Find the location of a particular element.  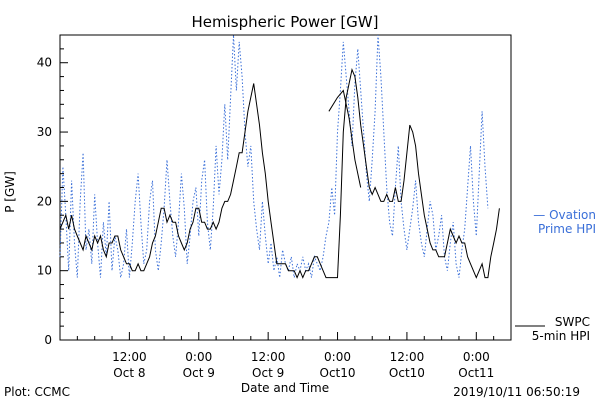

y-tick-label: 0 is located at coordinates (48, 340).